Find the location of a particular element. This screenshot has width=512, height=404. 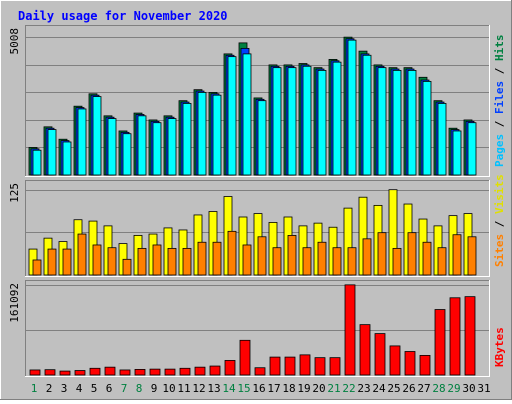

legend-hits: Hits is located at coordinates (499, 48).